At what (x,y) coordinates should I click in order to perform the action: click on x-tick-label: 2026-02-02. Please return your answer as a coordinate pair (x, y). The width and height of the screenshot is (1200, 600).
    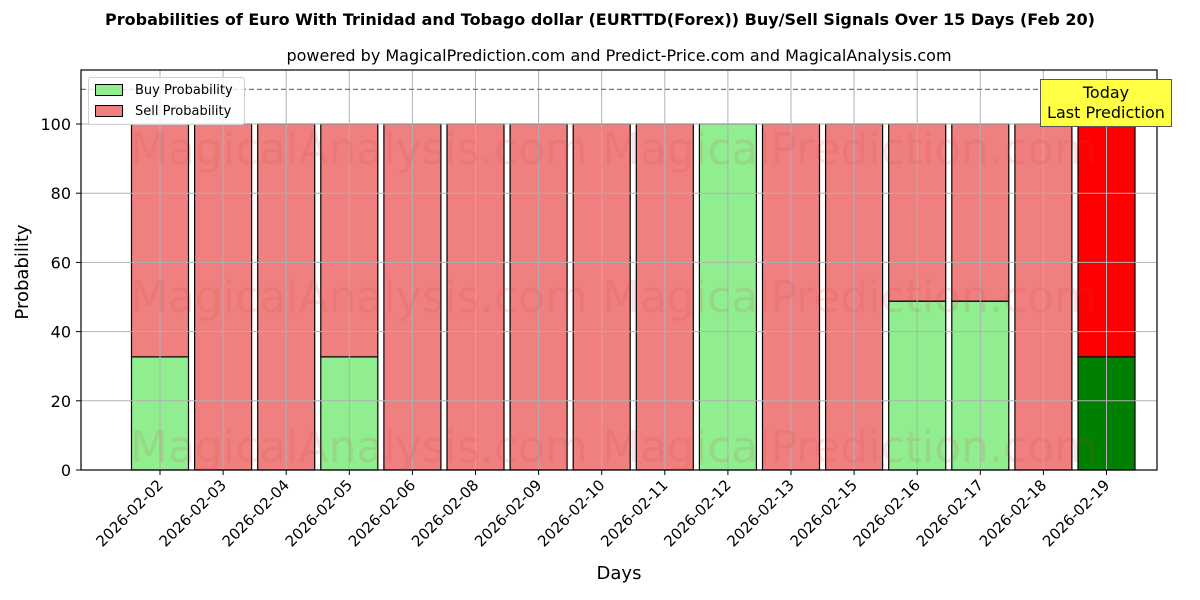
    Looking at the image, I should click on (129, 513).